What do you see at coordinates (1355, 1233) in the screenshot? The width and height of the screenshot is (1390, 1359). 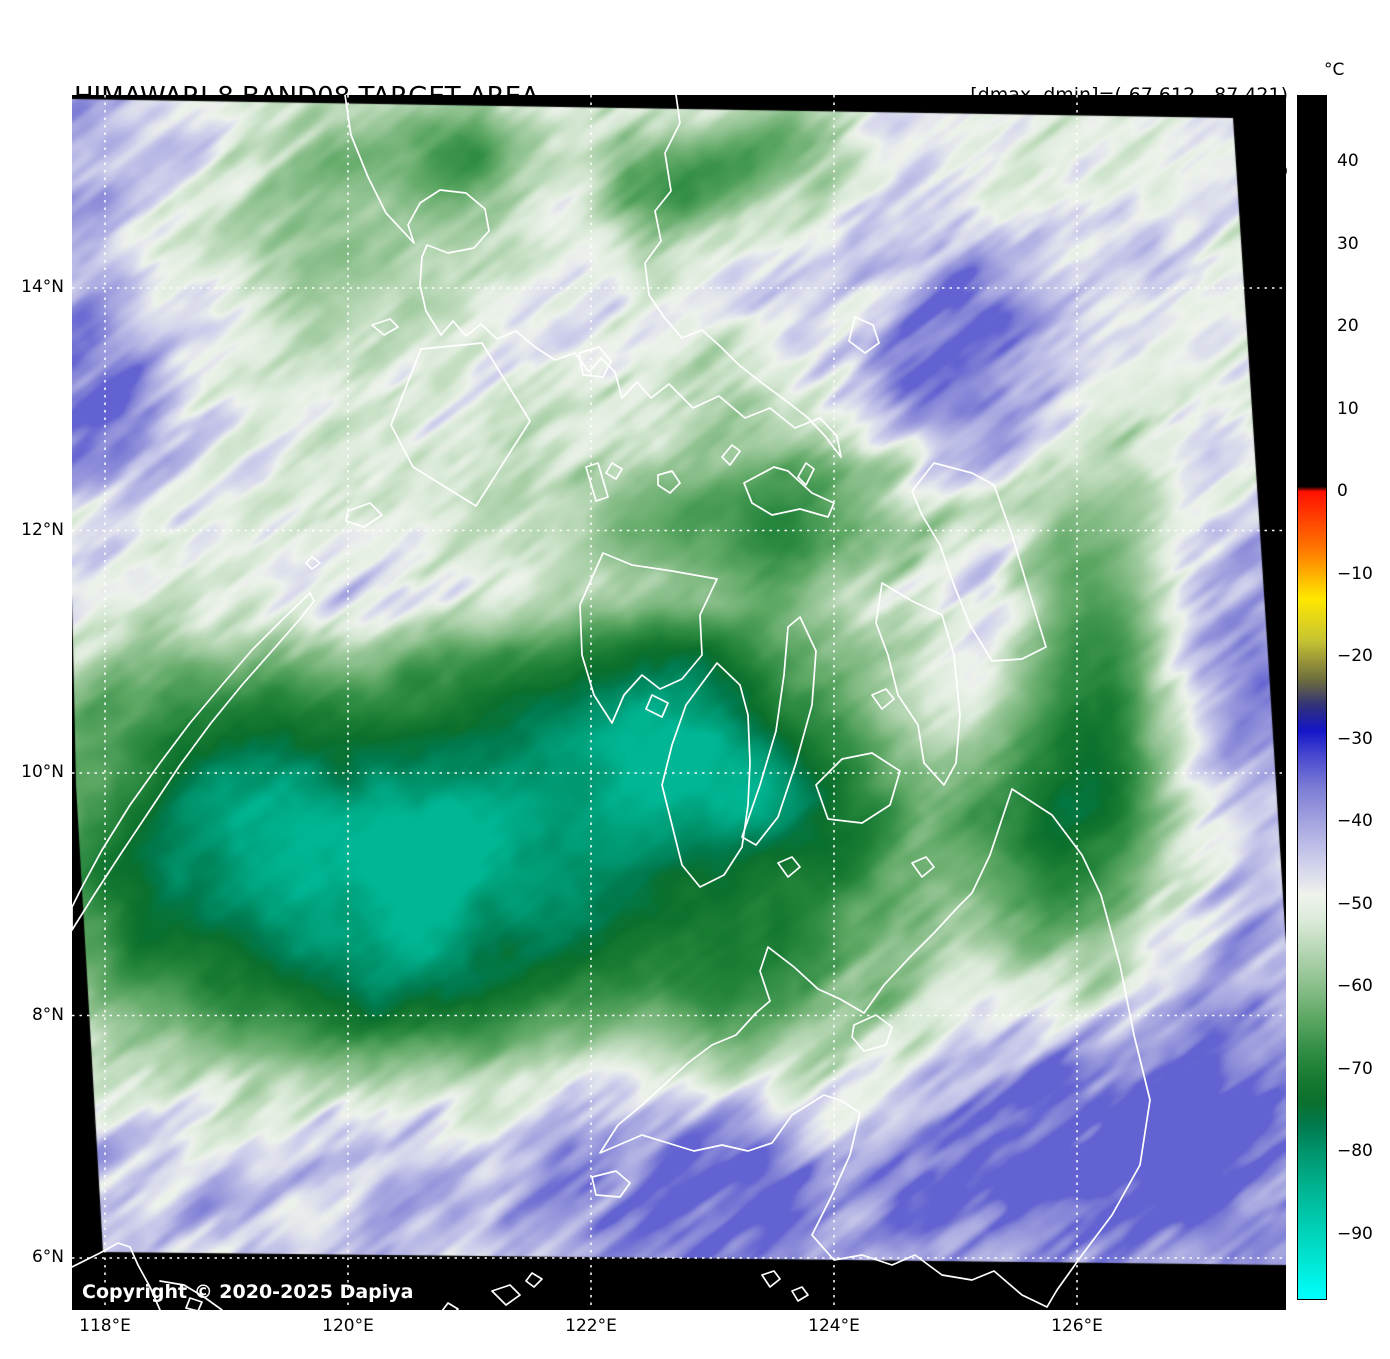 I see `colorbar-tick-label: −90` at bounding box center [1355, 1233].